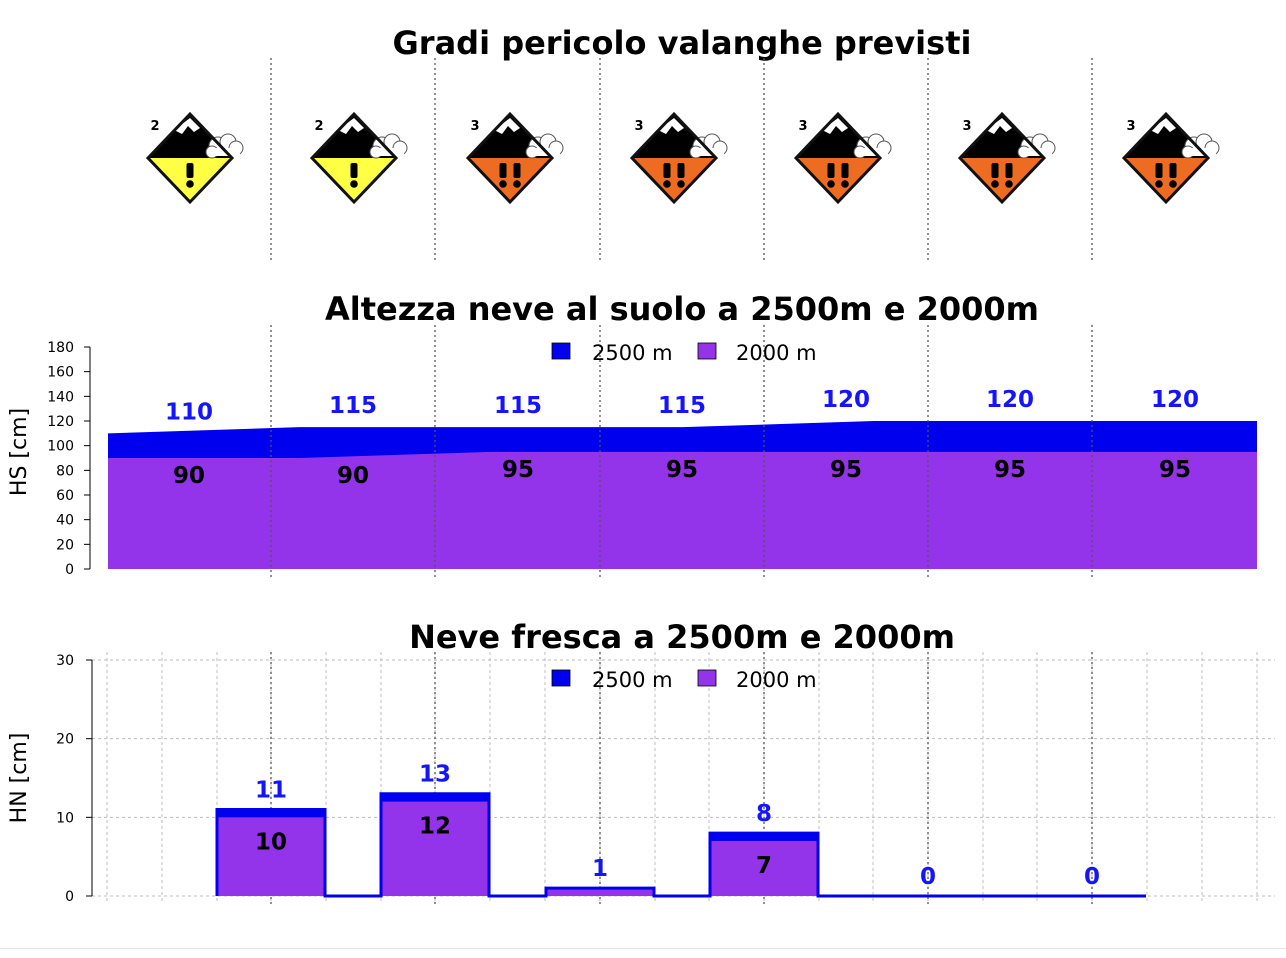 The image size is (1286, 958). What do you see at coordinates (435, 775) in the screenshot?
I see `hn-data-label-2500: 13` at bounding box center [435, 775].